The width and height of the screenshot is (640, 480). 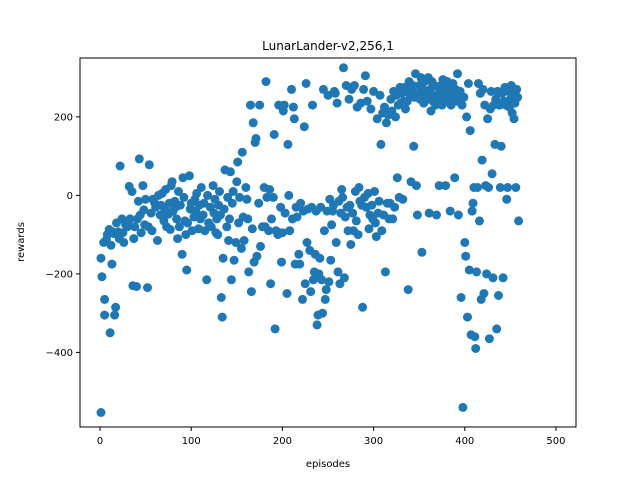 I want to click on x-tick-label: 200, so click(x=282, y=441).